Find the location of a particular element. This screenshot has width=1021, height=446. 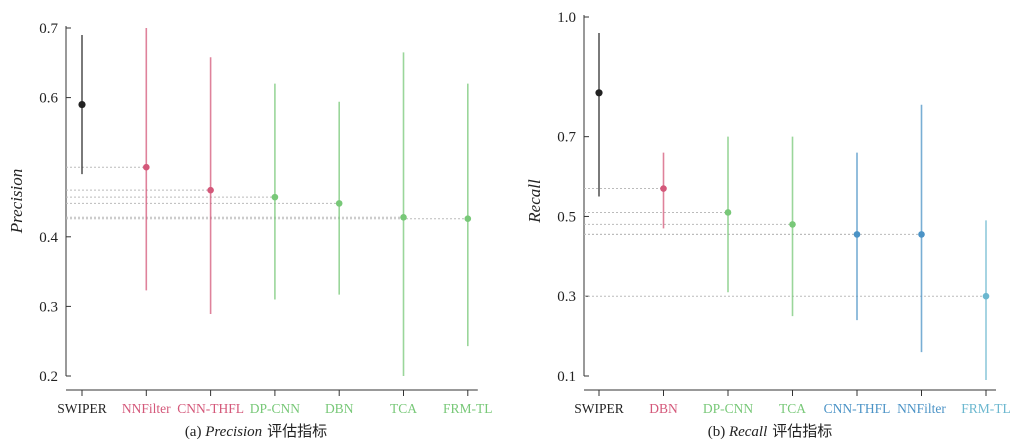

caption-prefix: (a) is located at coordinates (195, 432).